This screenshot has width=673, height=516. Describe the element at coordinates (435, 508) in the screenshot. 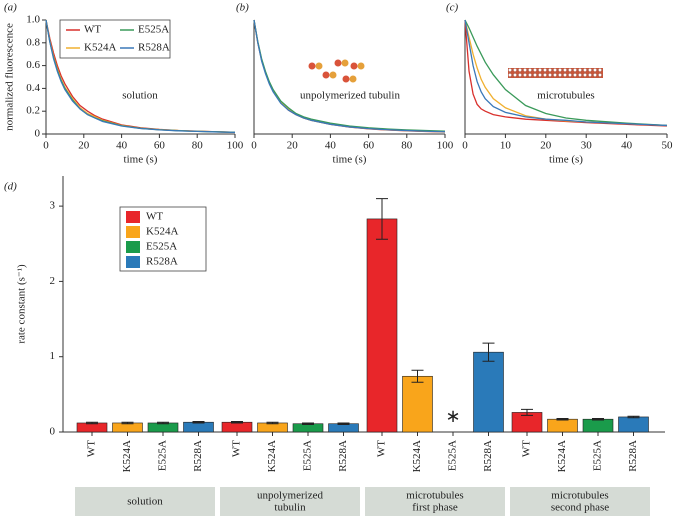

I see `group-label: first phase` at that location.